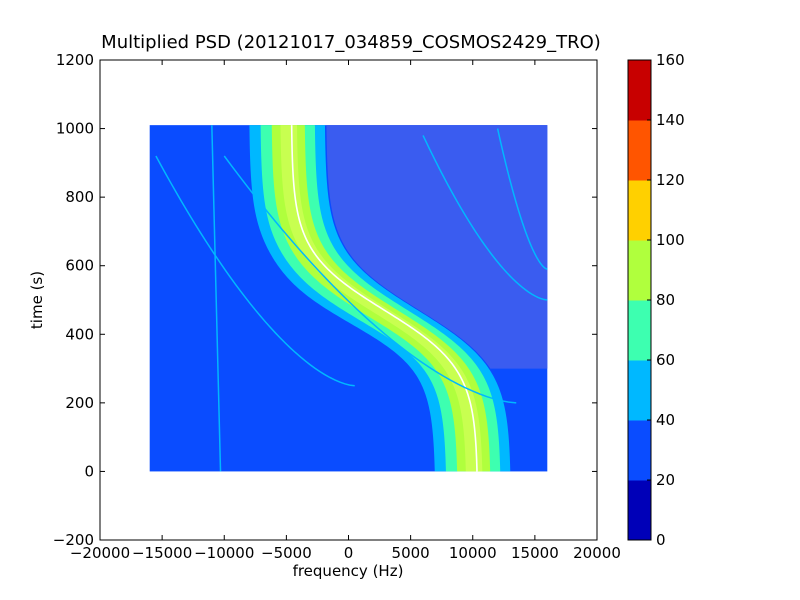 The width and height of the screenshot is (800, 600). I want to click on y-tick-label: 1000, so click(75, 129).